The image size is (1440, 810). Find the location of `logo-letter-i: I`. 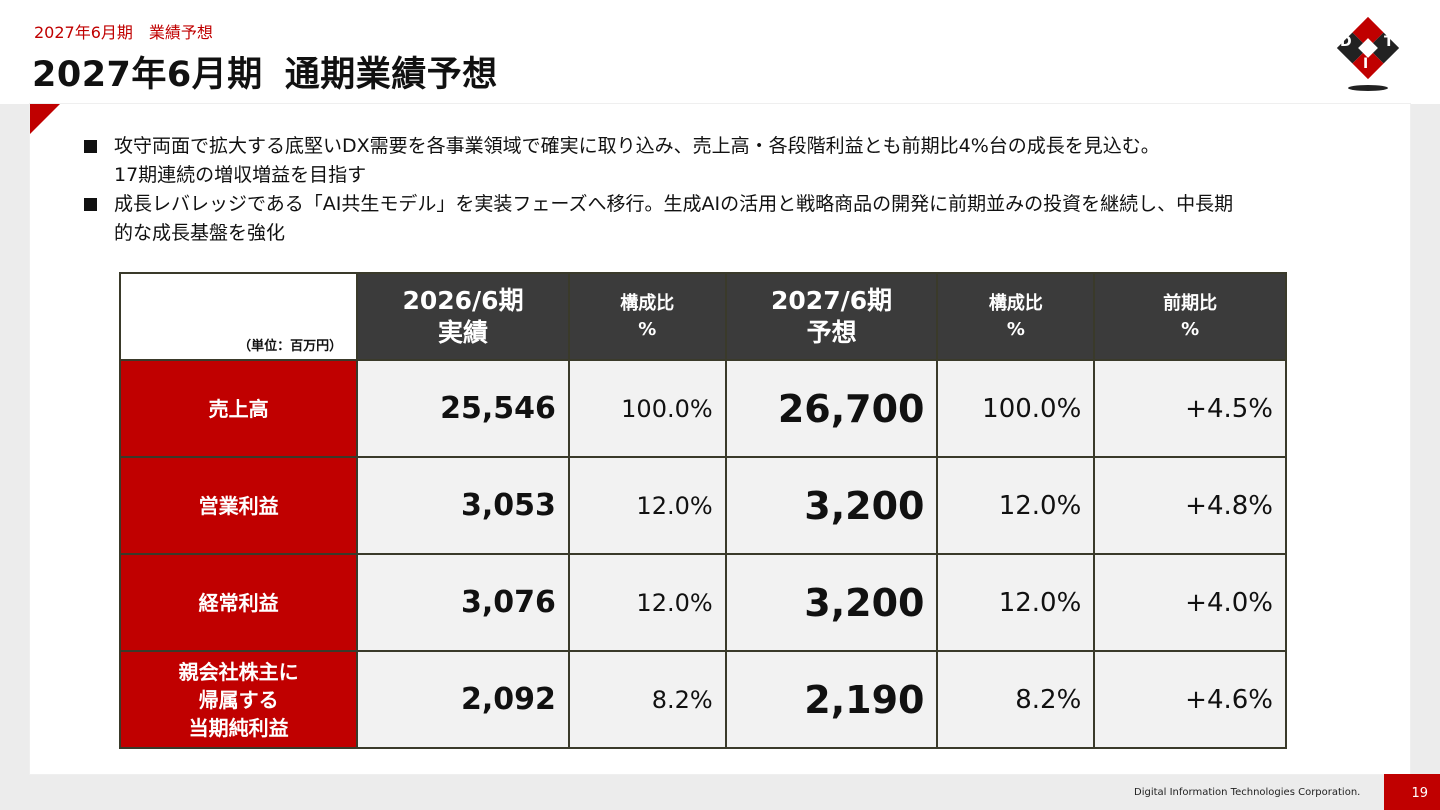

logo-letter-i: I is located at coordinates (1365, 64).